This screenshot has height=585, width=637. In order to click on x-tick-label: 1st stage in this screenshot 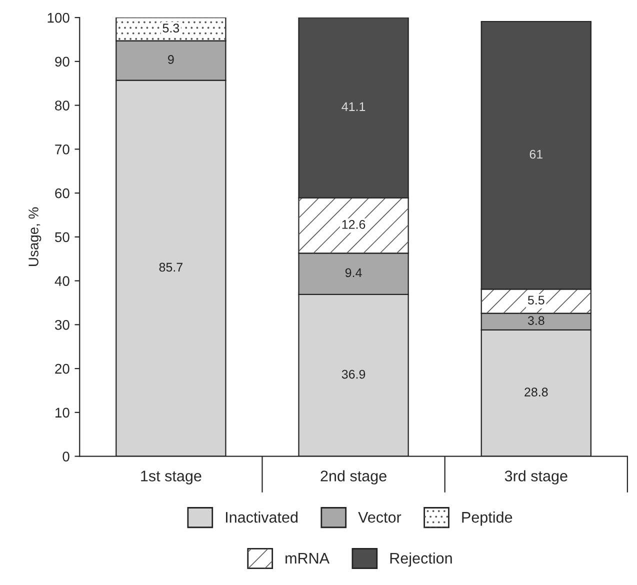, I will do `click(171, 477)`.